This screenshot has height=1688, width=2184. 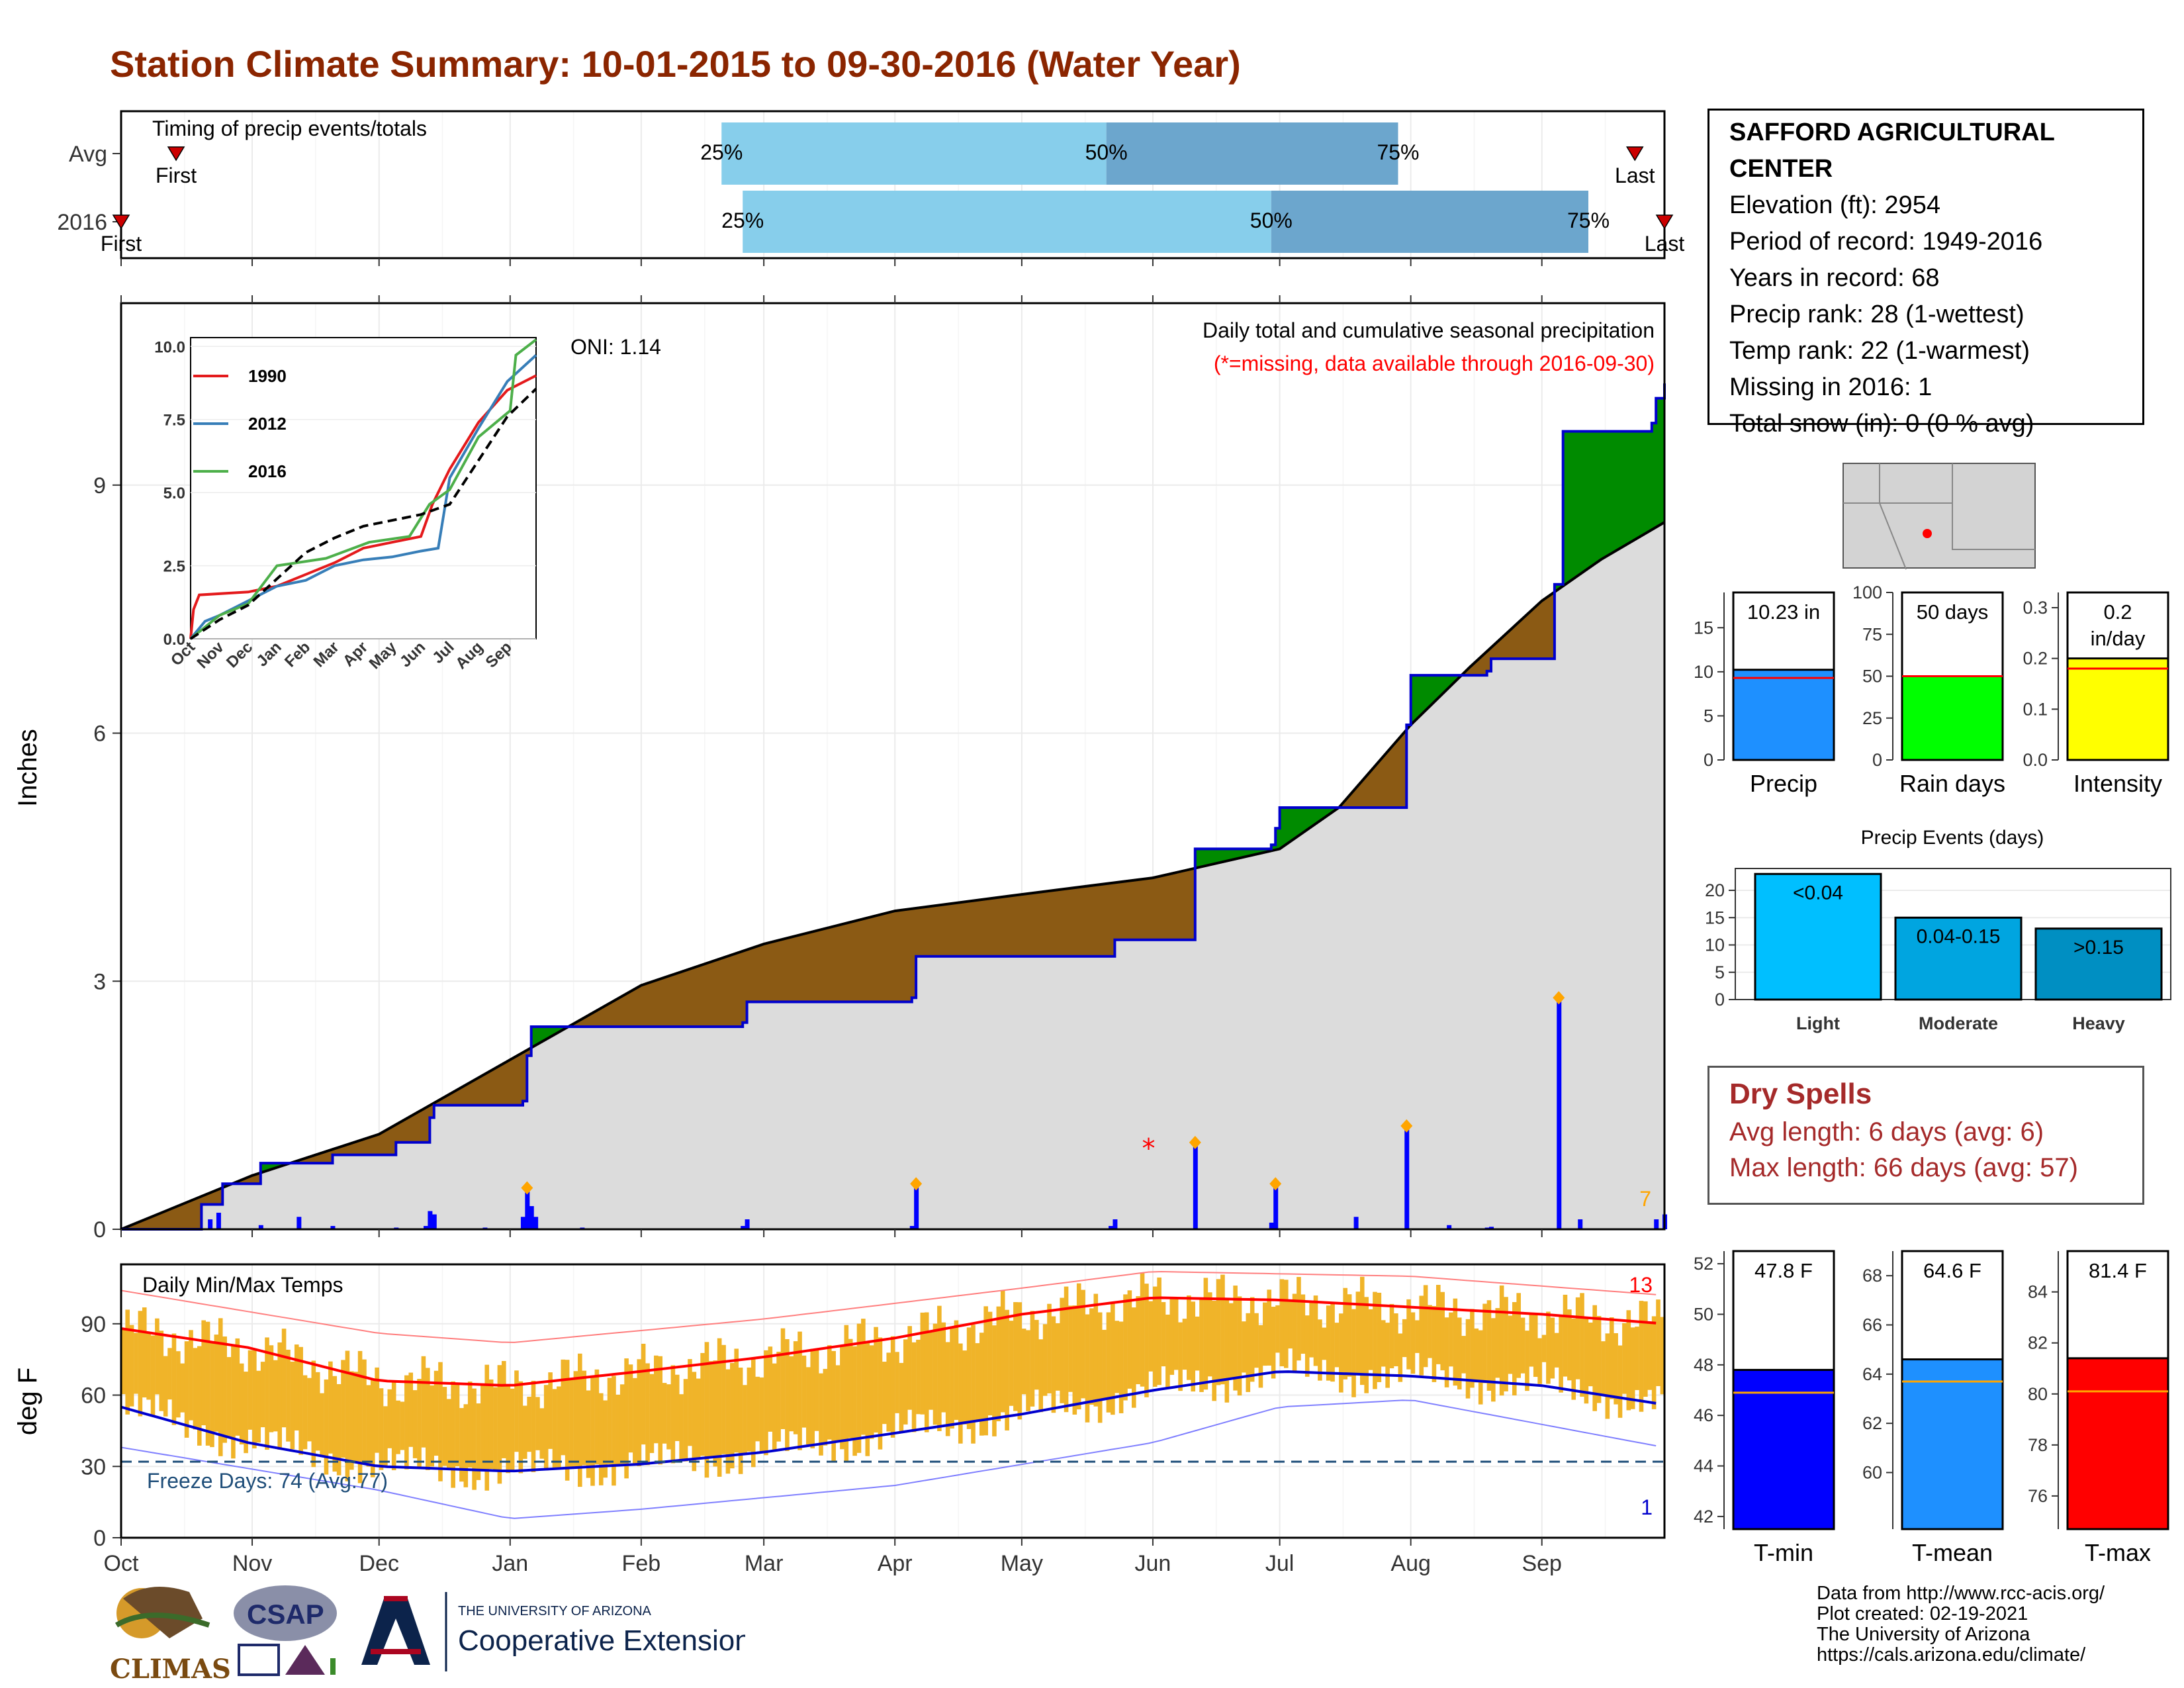 I want to click on bar-value-label: in/day, so click(x=2118, y=638).